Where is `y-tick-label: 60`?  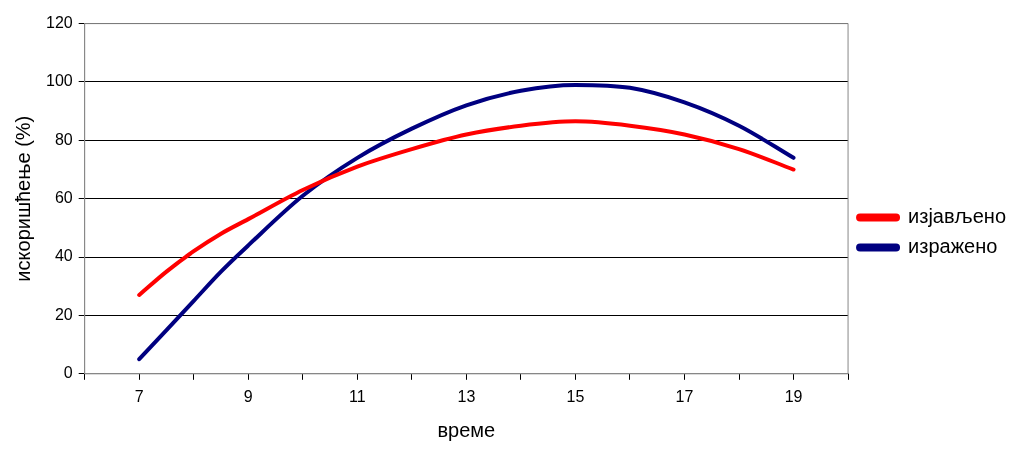
y-tick-label: 60 is located at coordinates (63, 198).